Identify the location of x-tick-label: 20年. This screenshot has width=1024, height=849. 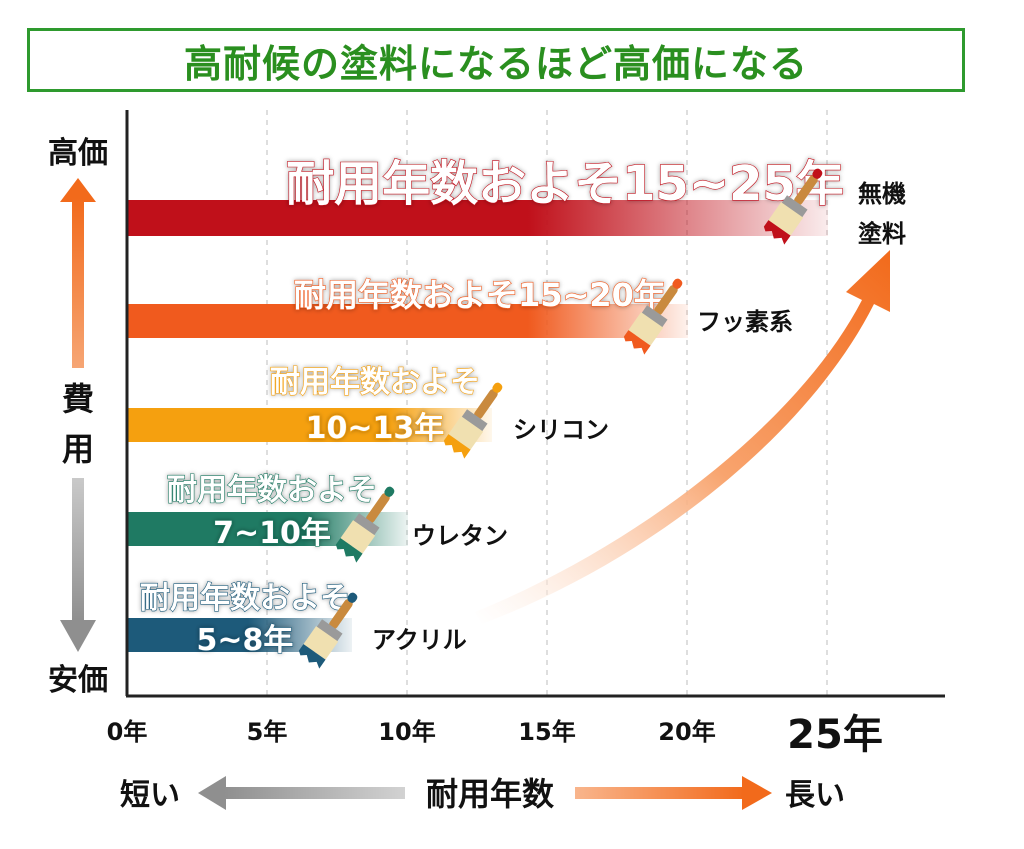
(686, 732).